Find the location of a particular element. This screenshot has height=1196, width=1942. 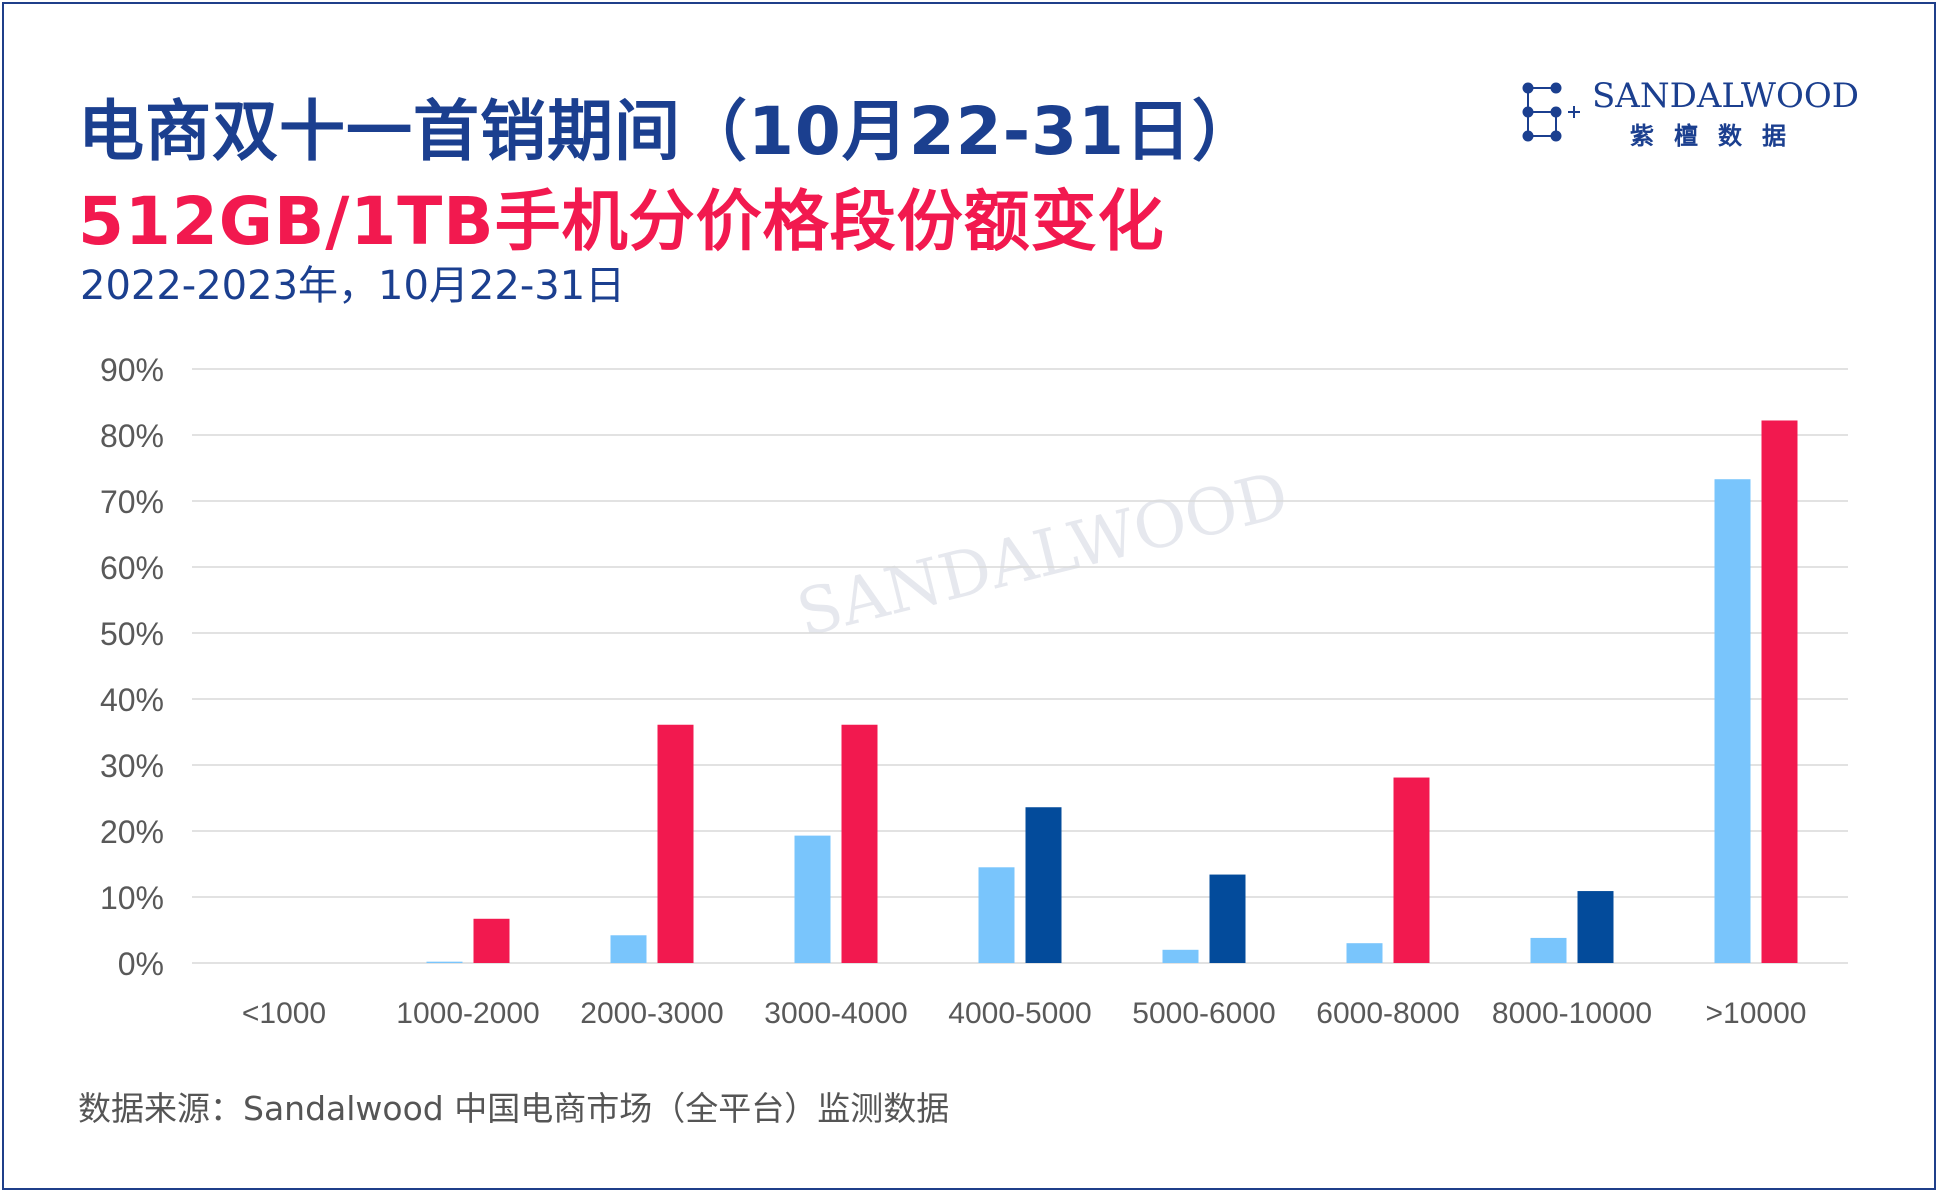

y-tick-label: 80% is located at coordinates (132, 436).